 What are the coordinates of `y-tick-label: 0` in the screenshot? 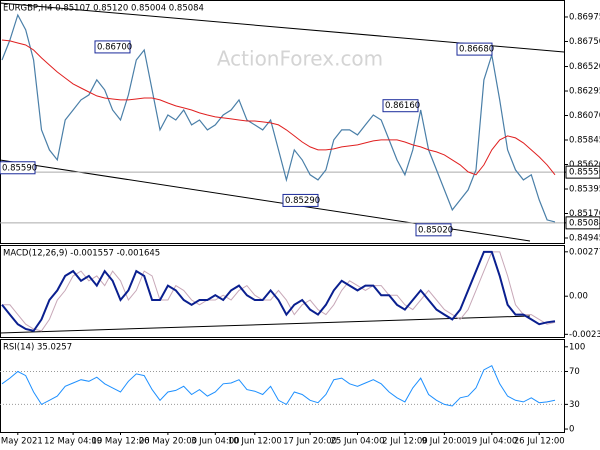 It's located at (571, 430).